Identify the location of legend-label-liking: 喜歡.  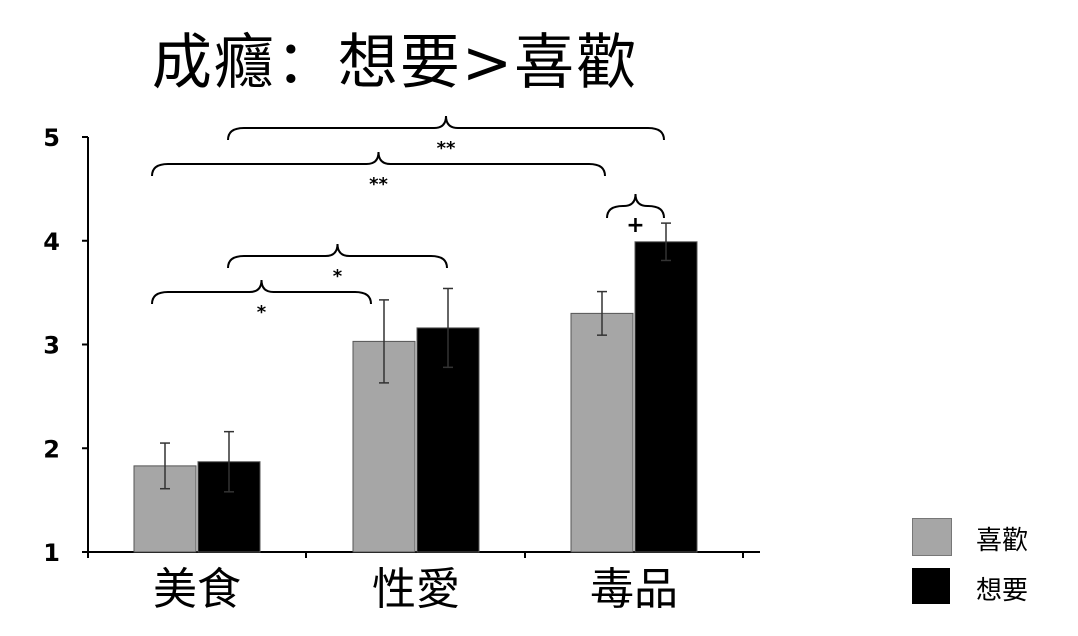
(1002, 541).